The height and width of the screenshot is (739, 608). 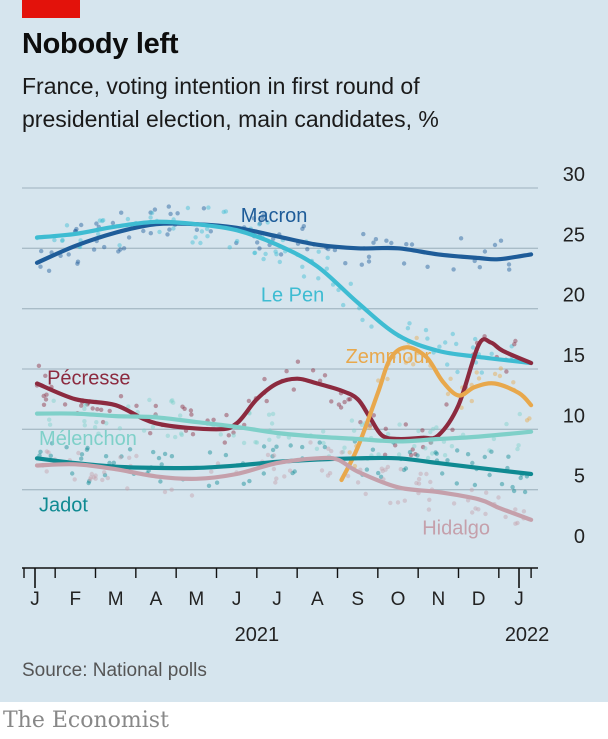 What do you see at coordinates (284, 389) in the screenshot?
I see `series-line-pecresse` at bounding box center [284, 389].